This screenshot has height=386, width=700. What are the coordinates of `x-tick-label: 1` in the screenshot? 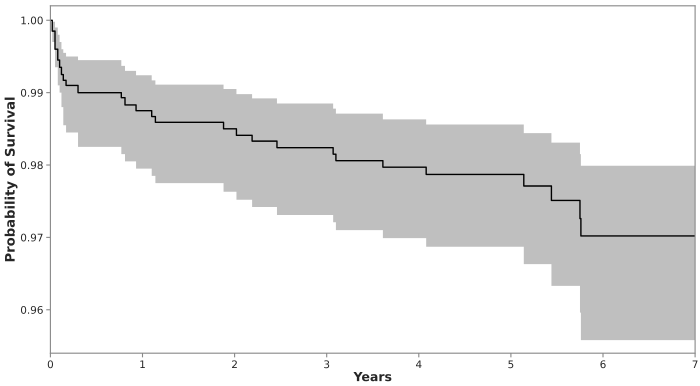 It's located at (142, 364).